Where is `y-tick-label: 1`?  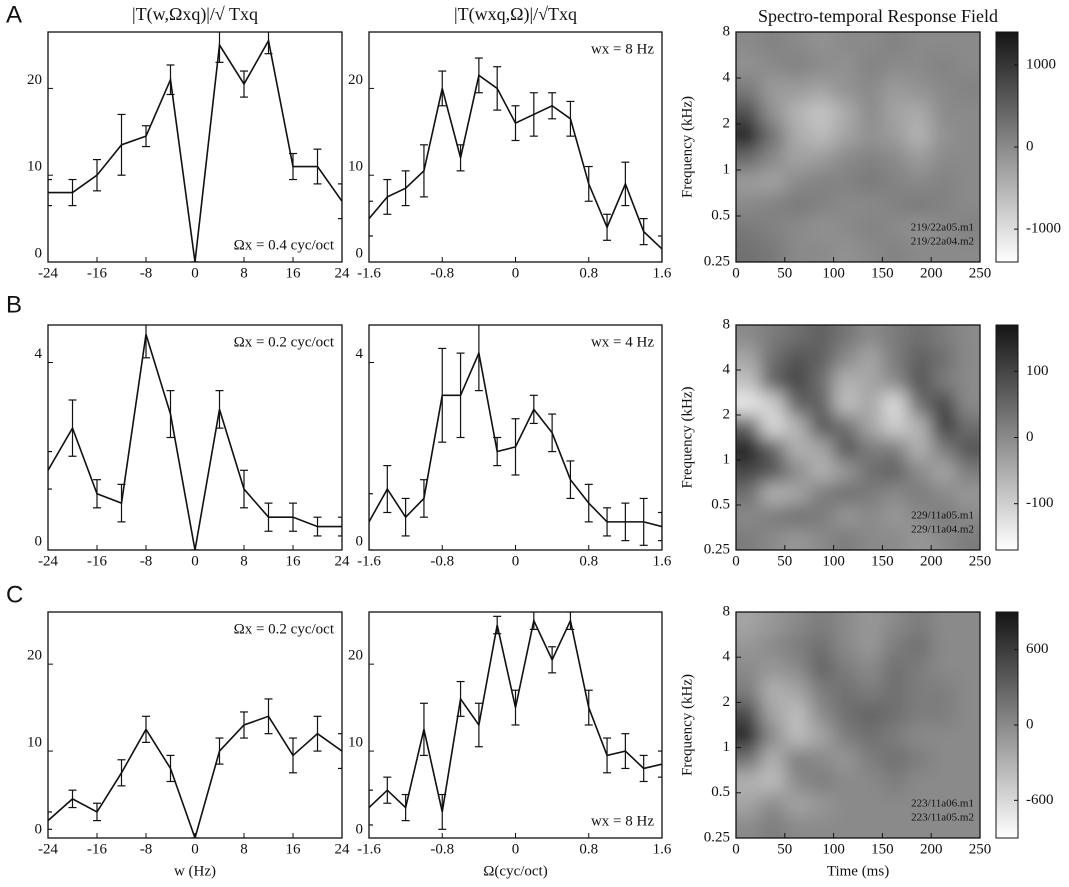
y-tick-label: 1 is located at coordinates (727, 169).